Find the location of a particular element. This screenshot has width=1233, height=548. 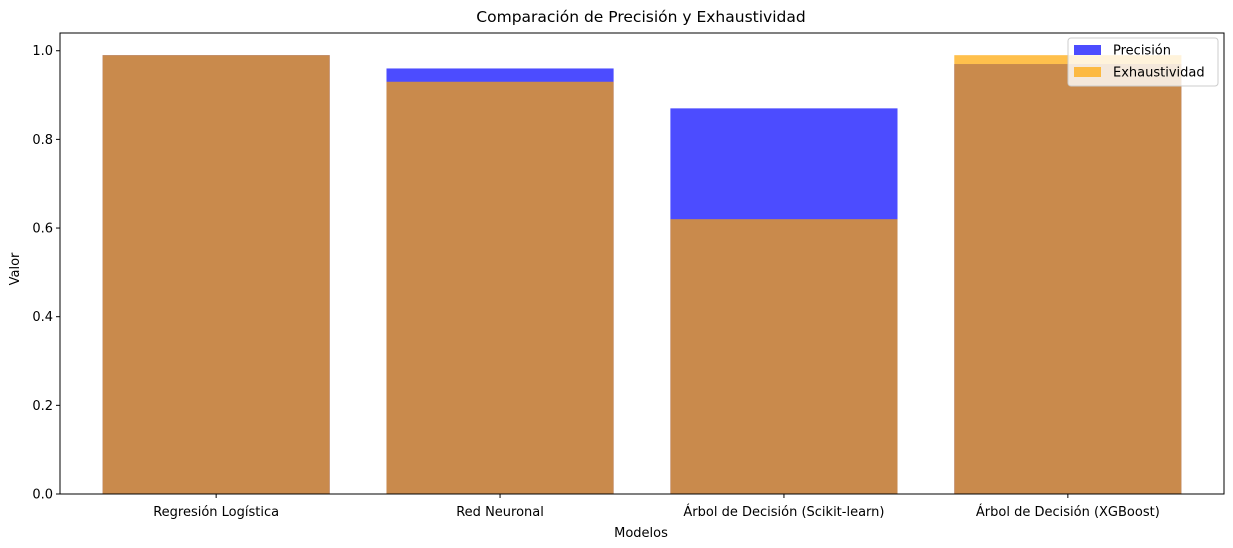

legend-frame is located at coordinates (1143, 62).